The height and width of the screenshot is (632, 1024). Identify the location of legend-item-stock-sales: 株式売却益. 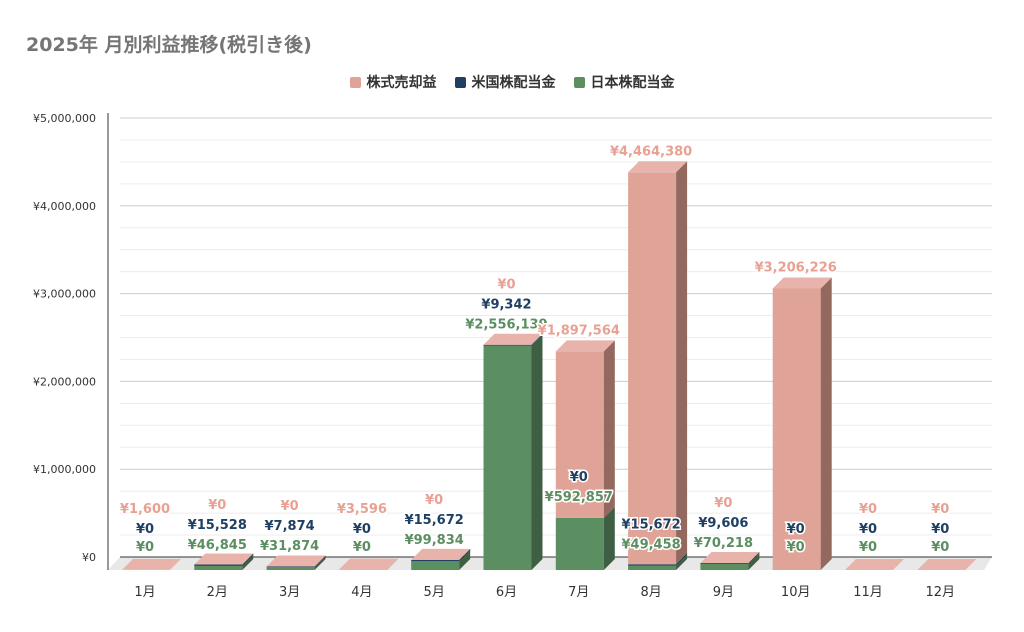
(393, 82).